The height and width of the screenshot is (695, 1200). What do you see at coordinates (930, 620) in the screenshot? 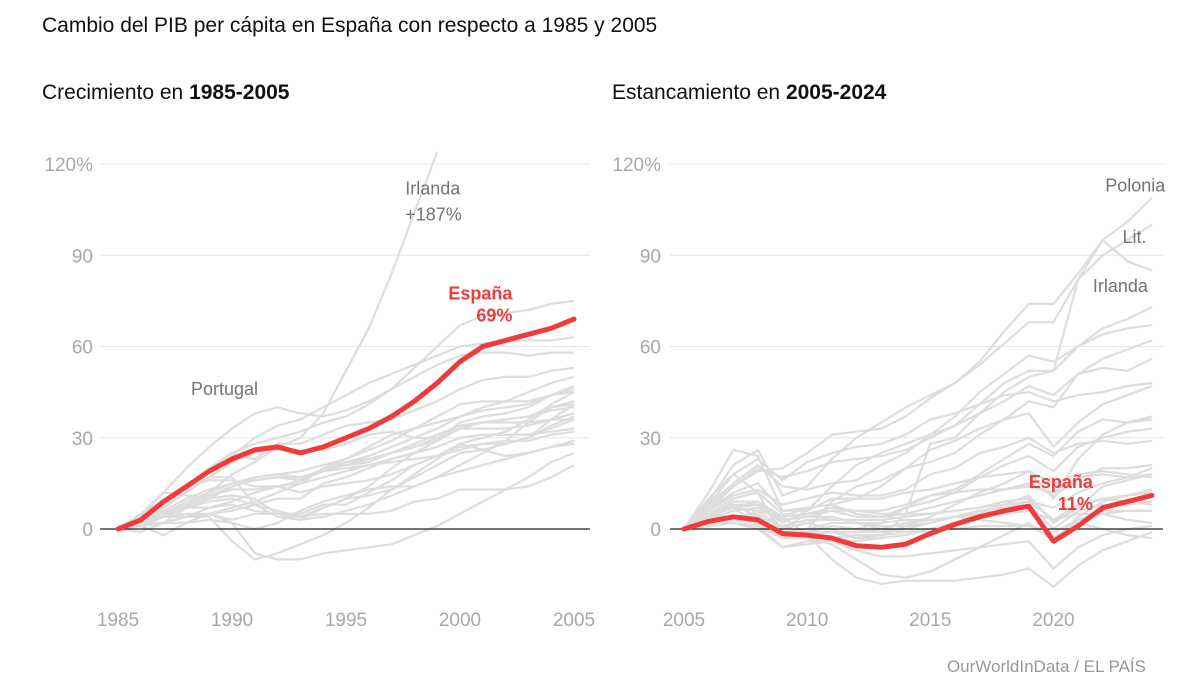
I see `right-x-tick-label: 2015` at bounding box center [930, 620].